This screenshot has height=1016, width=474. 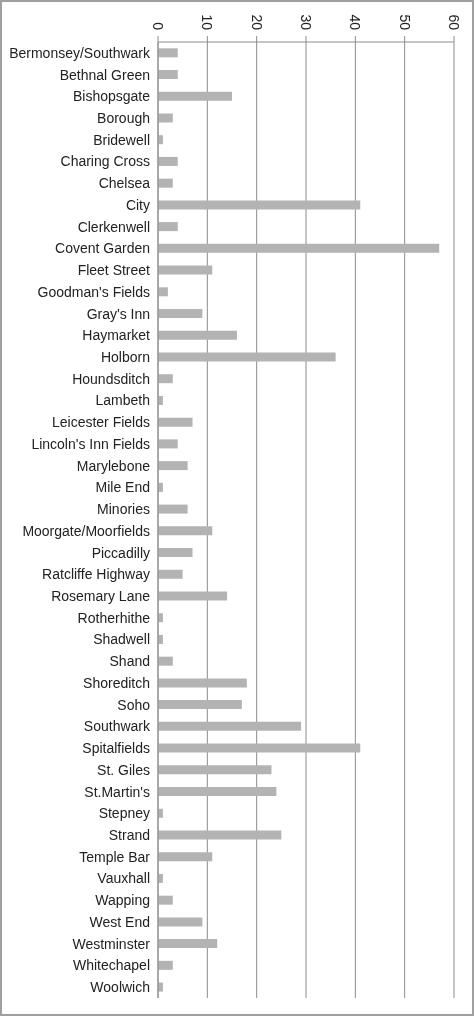 I want to click on y-tick-label: St. Giles, so click(x=123, y=769).